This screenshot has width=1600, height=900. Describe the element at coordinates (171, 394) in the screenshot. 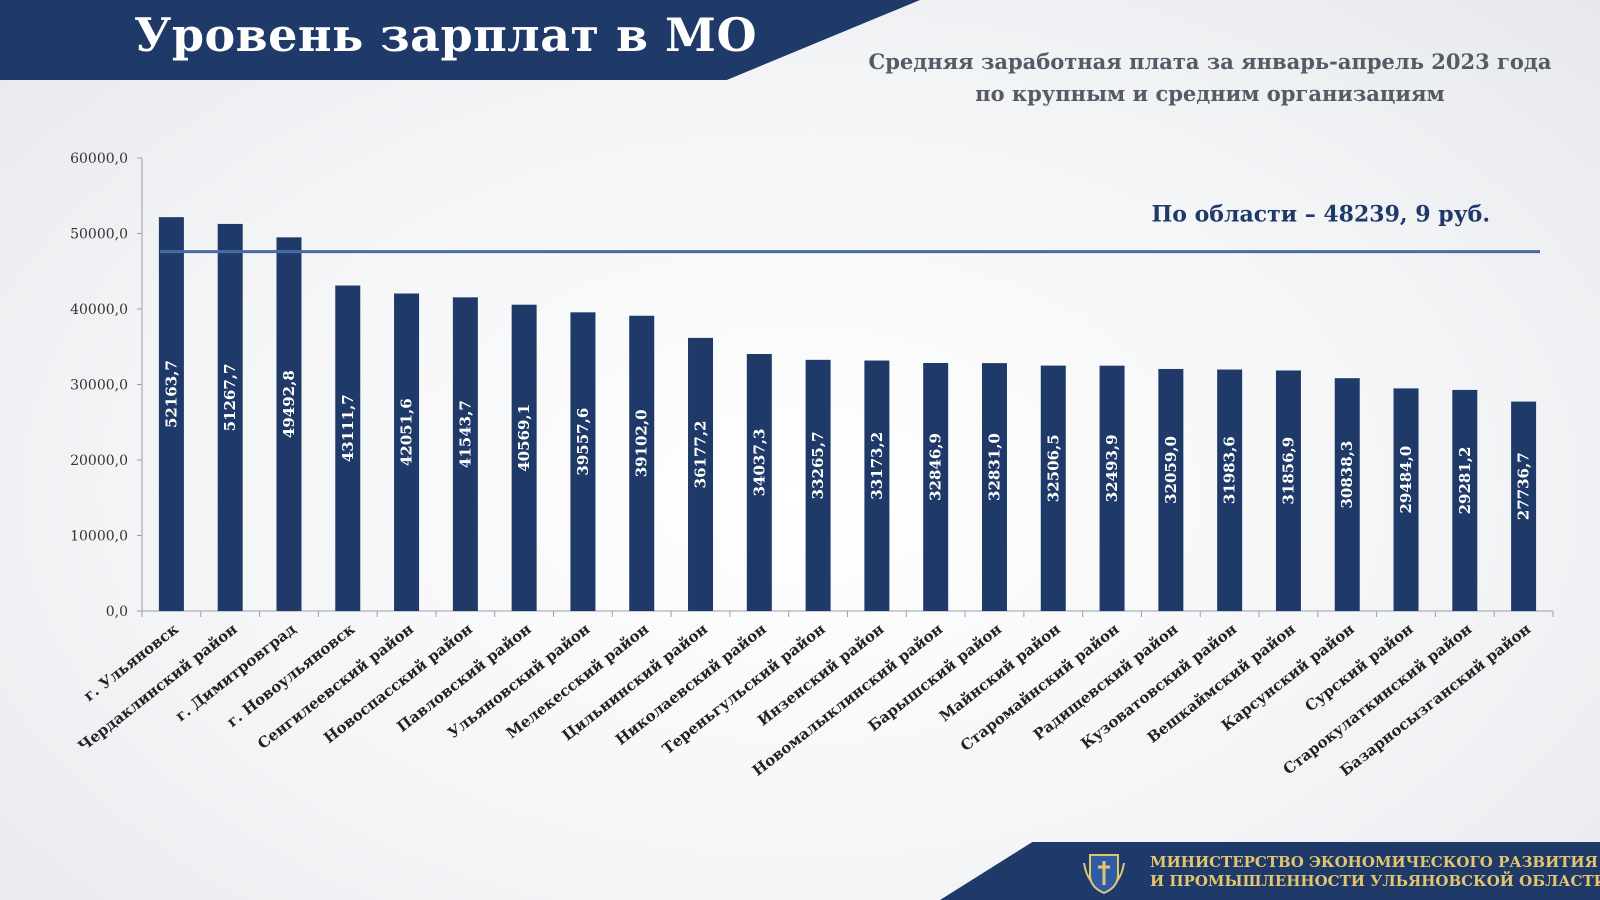

I see `bar-value-label: 52163,7` at that location.